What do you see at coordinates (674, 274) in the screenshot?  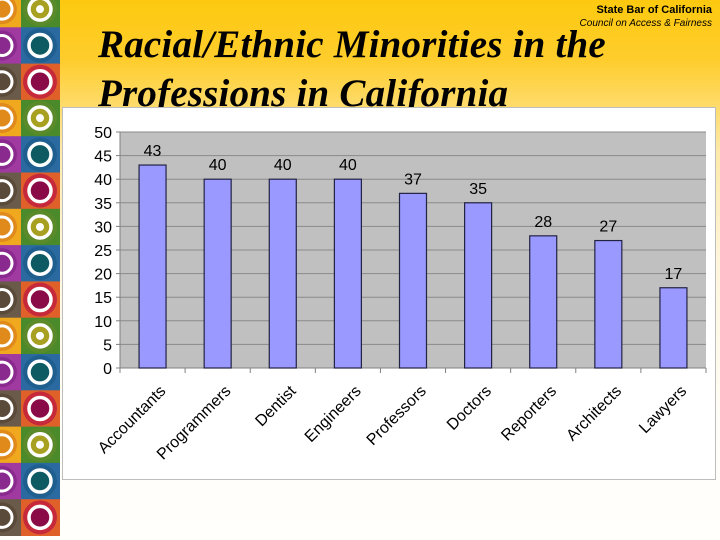 I see `data-label: 17` at bounding box center [674, 274].